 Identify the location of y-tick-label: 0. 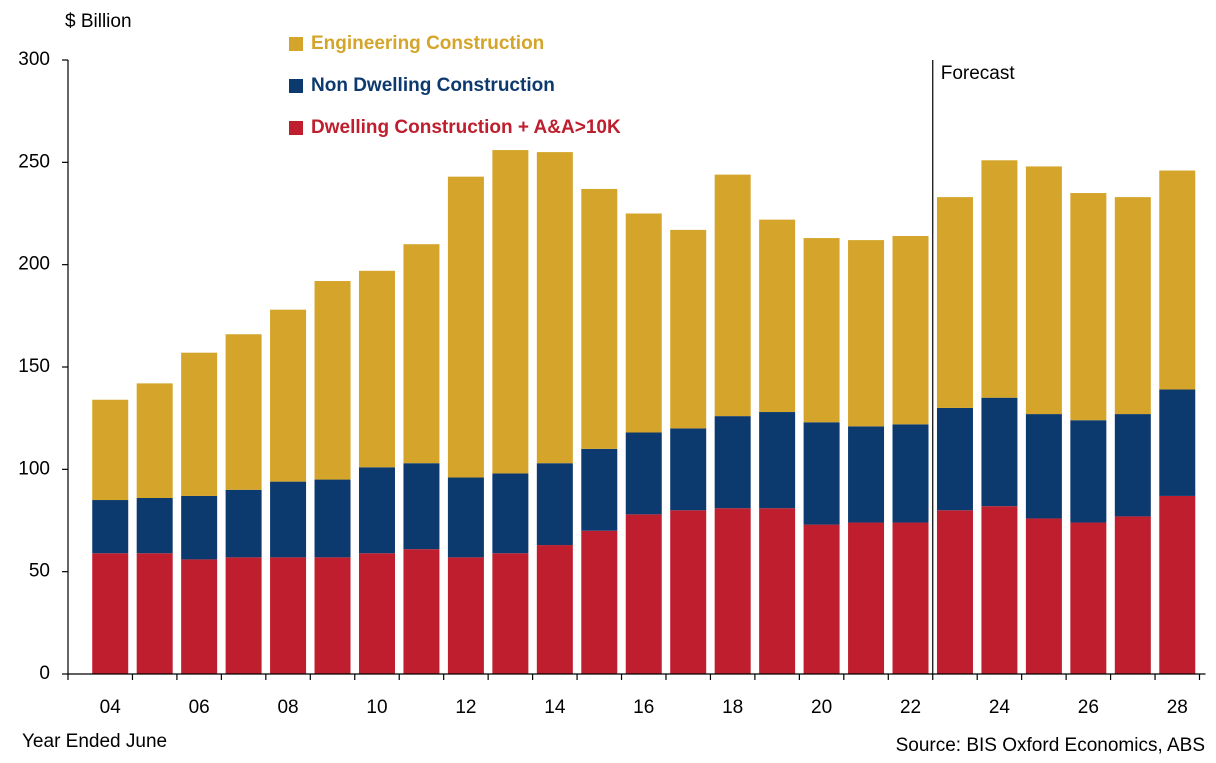
(44, 673).